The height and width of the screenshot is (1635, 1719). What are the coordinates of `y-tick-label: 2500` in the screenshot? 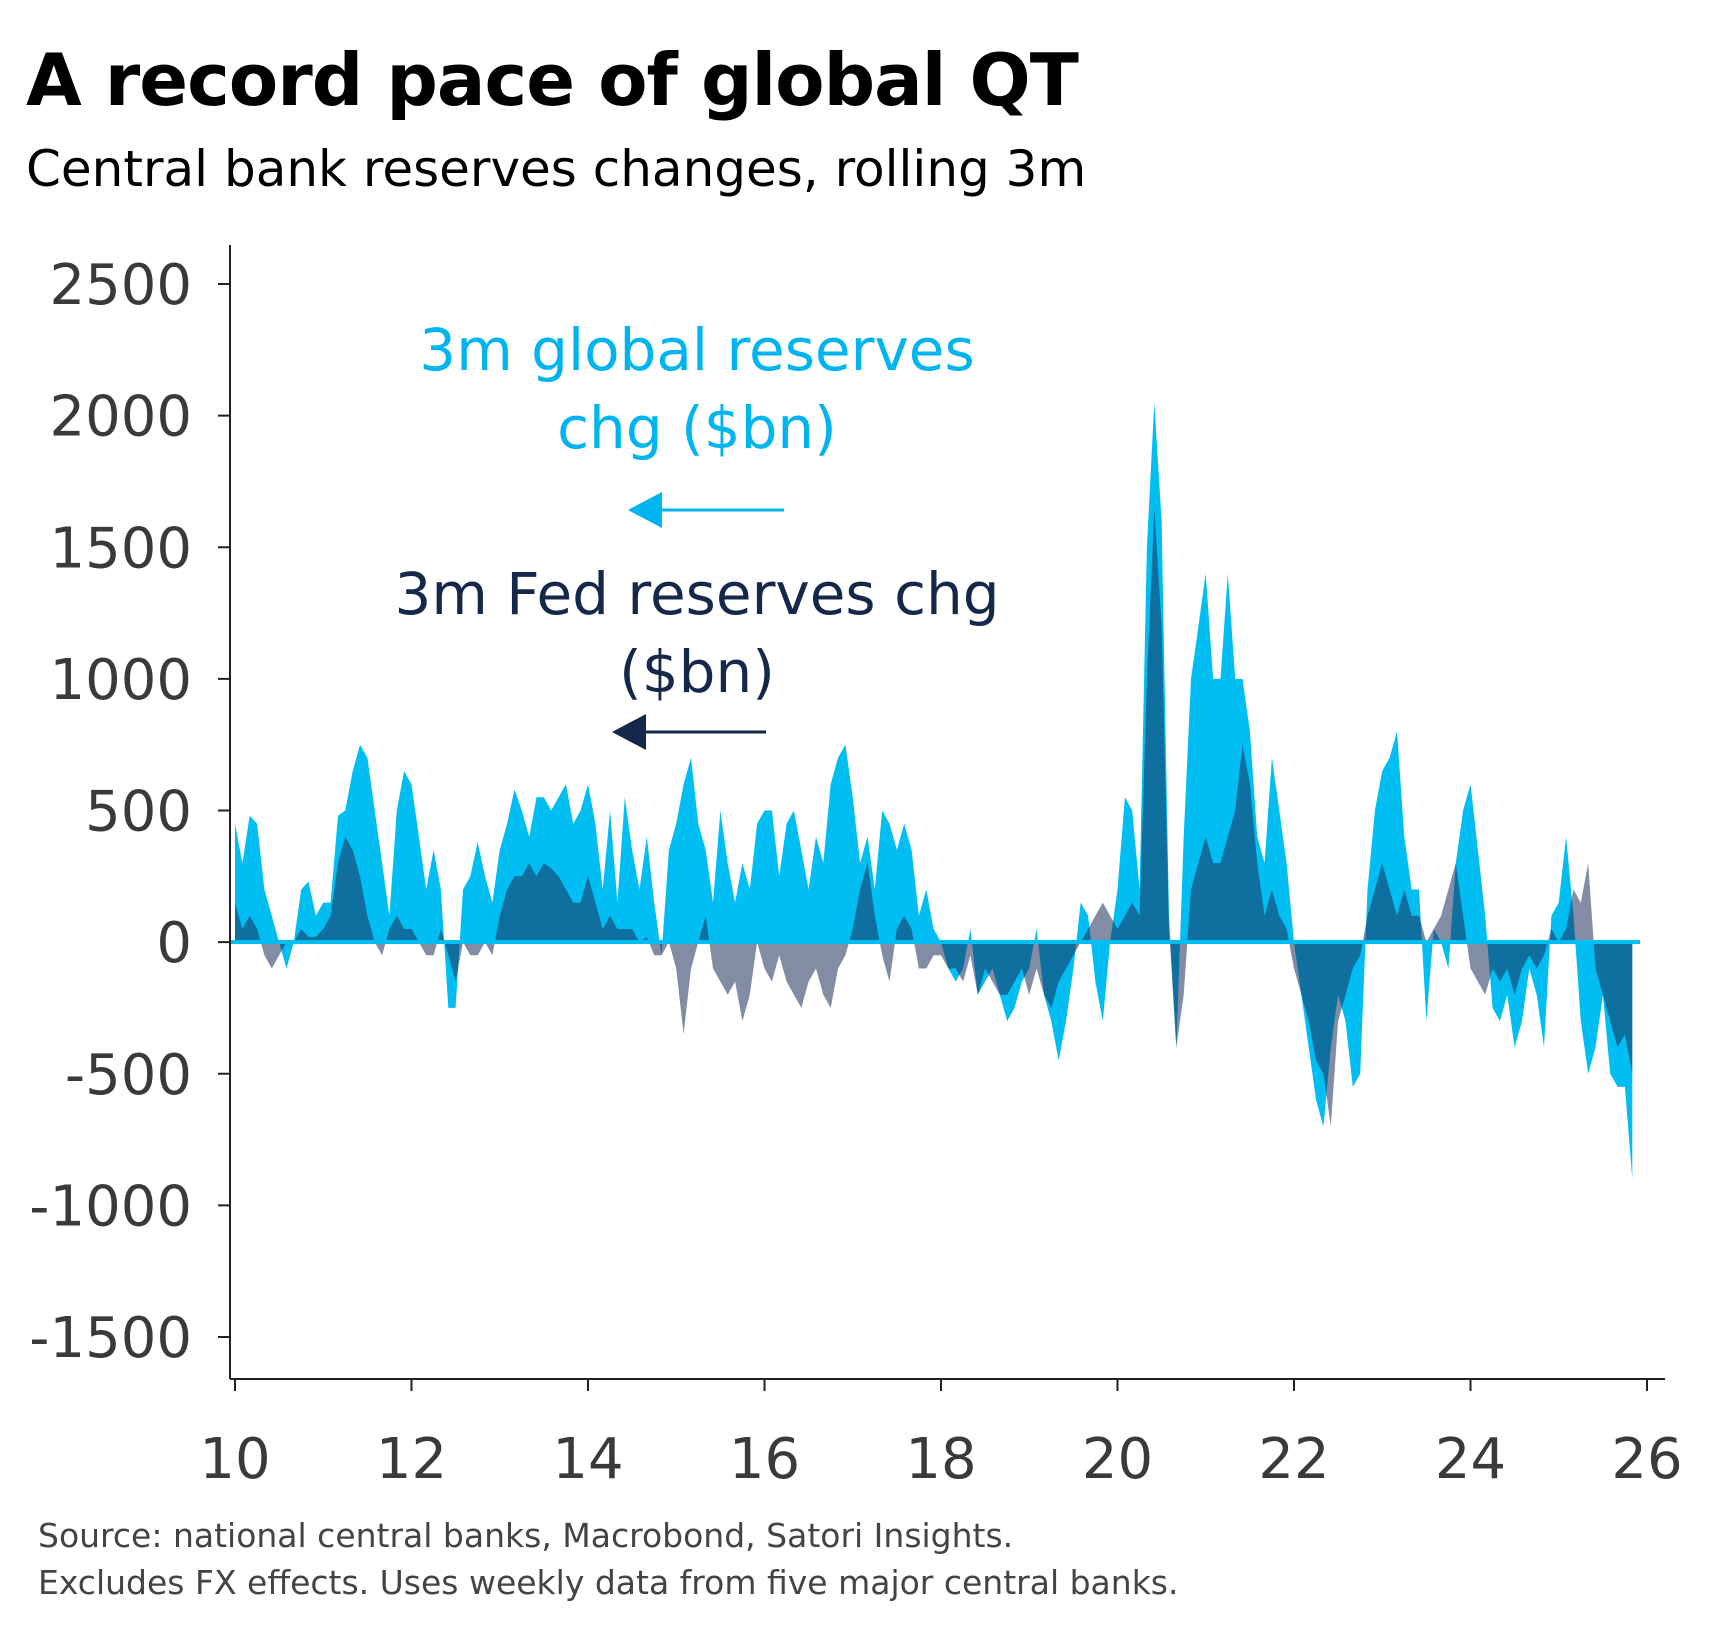 It's located at (120, 285).